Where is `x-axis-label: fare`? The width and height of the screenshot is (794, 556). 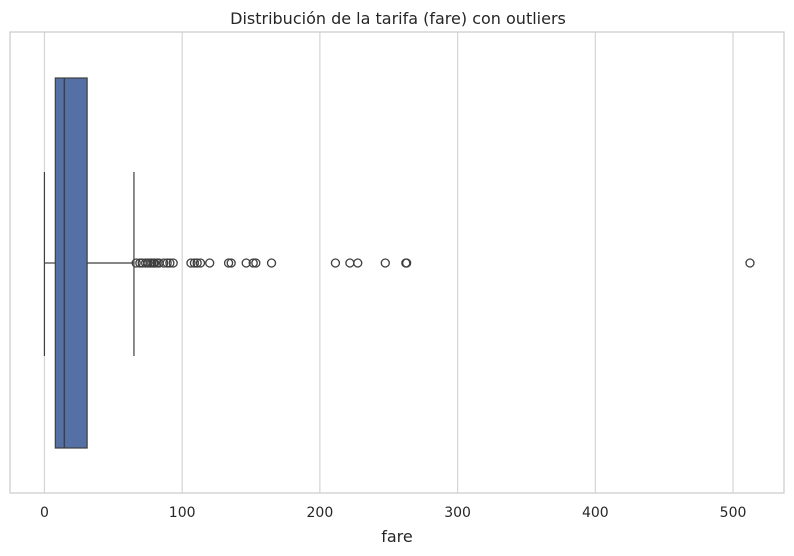
x-axis-label: fare is located at coordinates (397, 536).